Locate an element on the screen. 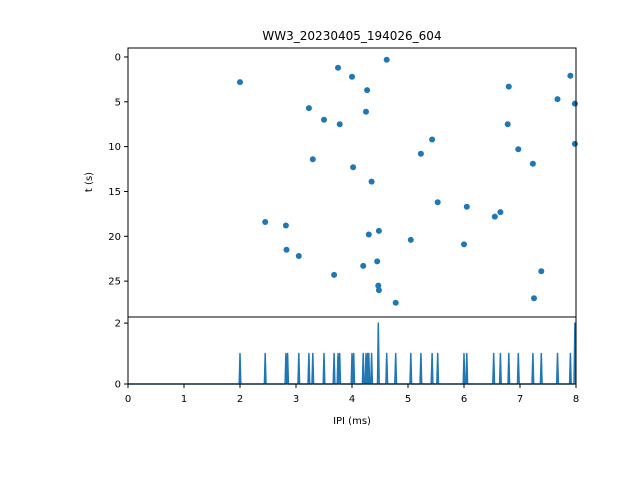 The width and height of the screenshot is (640, 480). x-tick-label: 7 is located at coordinates (520, 399).